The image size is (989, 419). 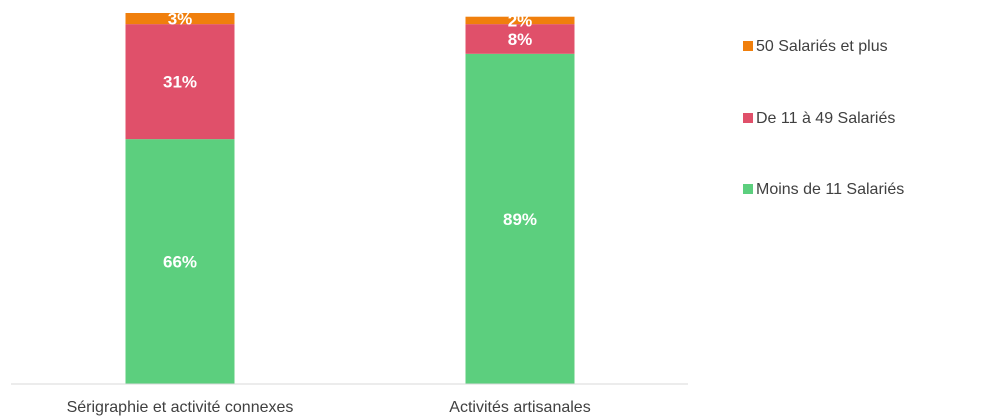 I want to click on legend-label-50-plus: 50 Salariés et plus, so click(x=822, y=46).